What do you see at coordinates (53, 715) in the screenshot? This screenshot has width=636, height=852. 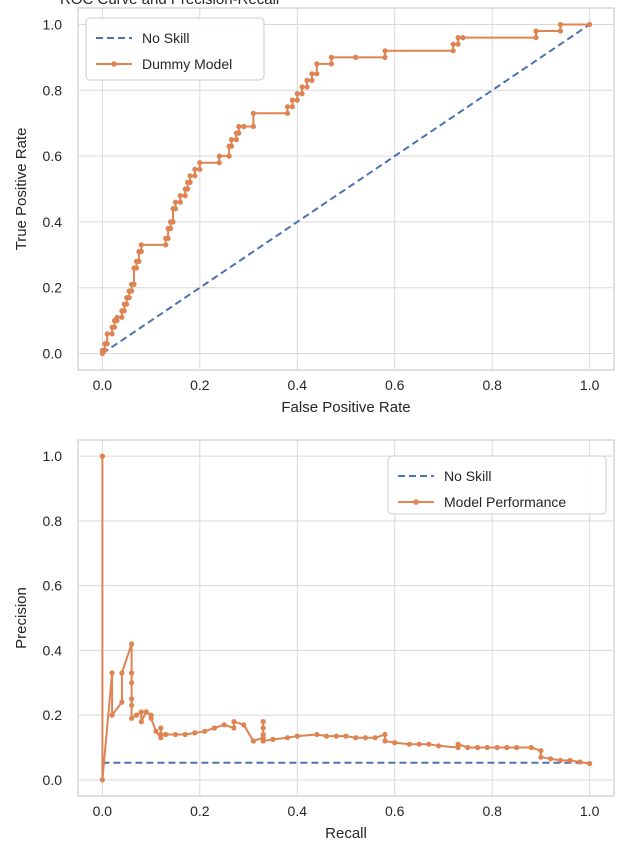 I see `y-tick-label: 0.2` at bounding box center [53, 715].